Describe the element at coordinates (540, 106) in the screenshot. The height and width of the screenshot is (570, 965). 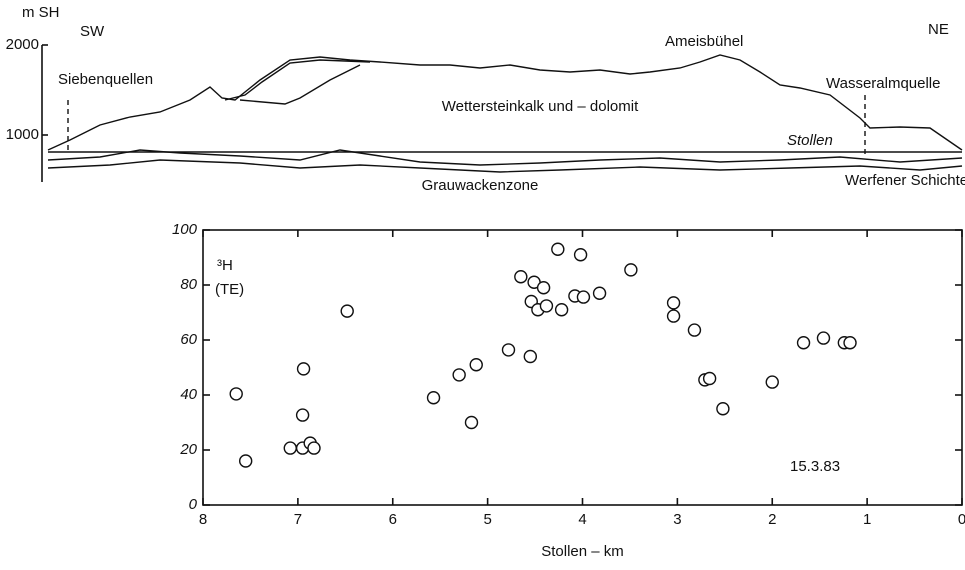
I see `rock-label: Wettersteinkalk und – dolomit` at that location.